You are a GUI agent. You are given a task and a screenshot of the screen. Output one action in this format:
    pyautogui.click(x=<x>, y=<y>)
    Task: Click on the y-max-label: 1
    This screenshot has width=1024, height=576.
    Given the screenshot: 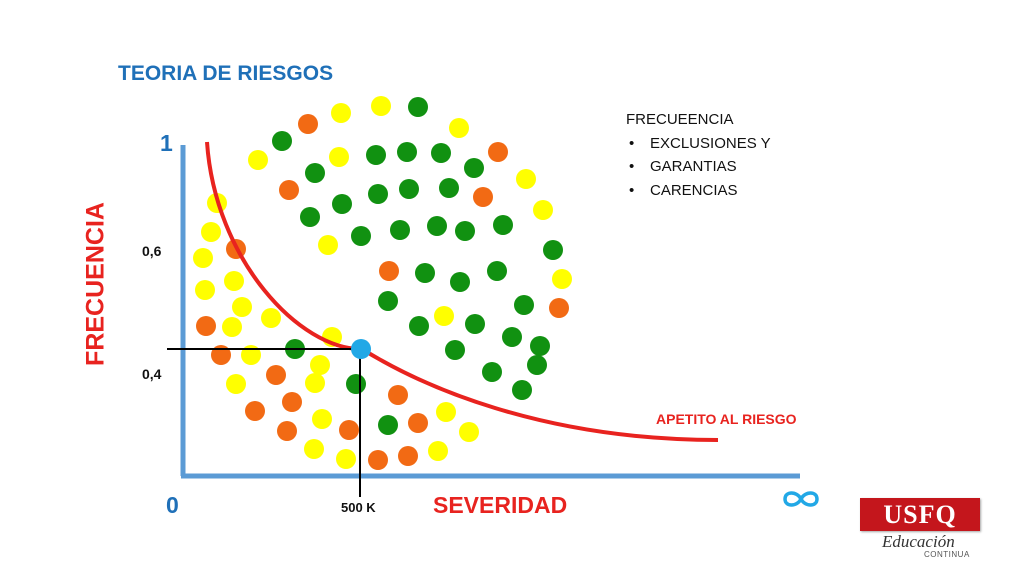 What is the action you would take?
    pyautogui.click(x=166, y=143)
    